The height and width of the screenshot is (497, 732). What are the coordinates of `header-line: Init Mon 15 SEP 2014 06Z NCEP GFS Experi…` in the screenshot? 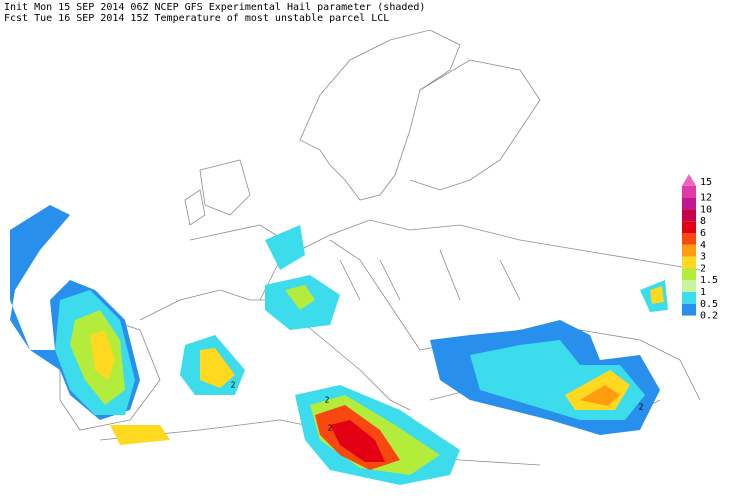 It's located at (214, 7).